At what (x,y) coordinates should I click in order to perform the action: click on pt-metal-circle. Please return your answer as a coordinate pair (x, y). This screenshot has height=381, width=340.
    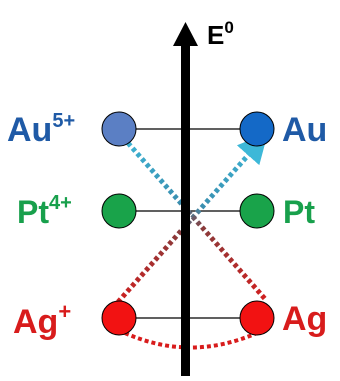
    Looking at the image, I should click on (257, 211).